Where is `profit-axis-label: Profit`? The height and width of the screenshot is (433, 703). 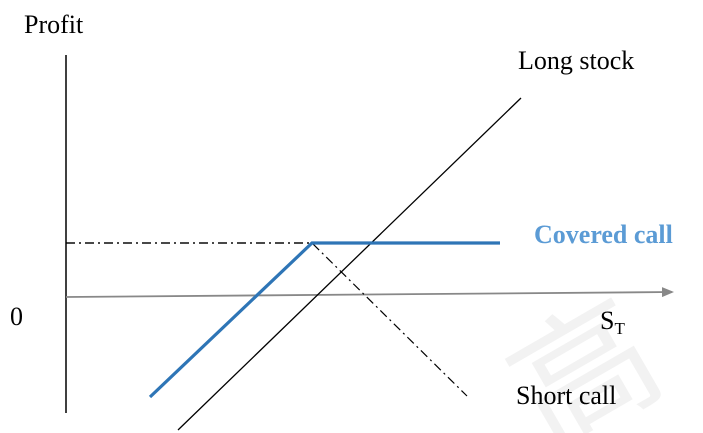
profit-axis-label: Profit is located at coordinates (54, 24).